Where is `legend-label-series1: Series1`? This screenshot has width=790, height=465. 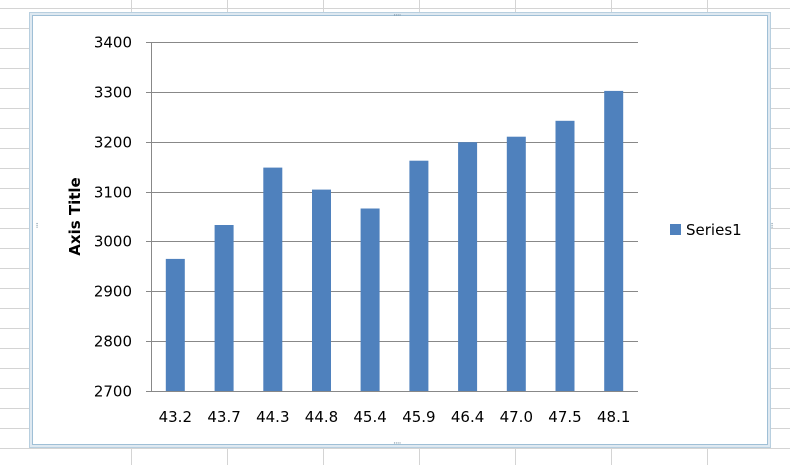 legend-label-series1: Series1 is located at coordinates (714, 230).